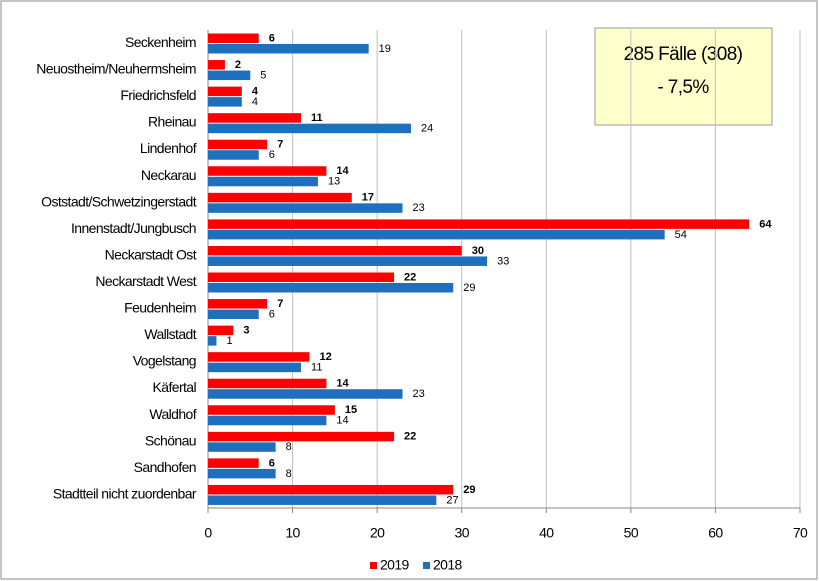 The image size is (820, 581). Describe the element at coordinates (172, 122) in the screenshot. I see `y-tick-label: Rheinau` at that location.